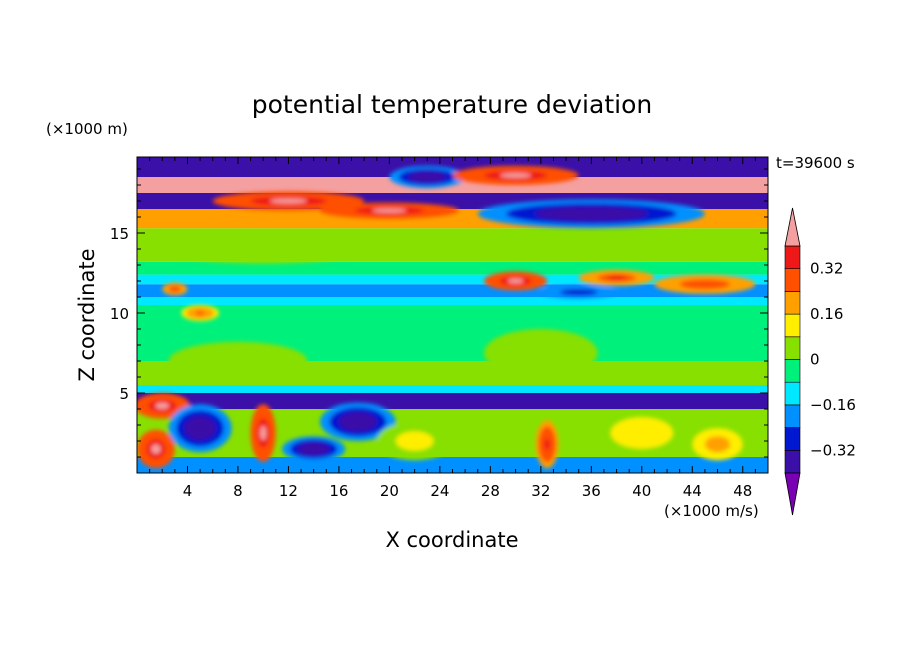  I want to click on x-axis-title: X coordinate, so click(451, 540).